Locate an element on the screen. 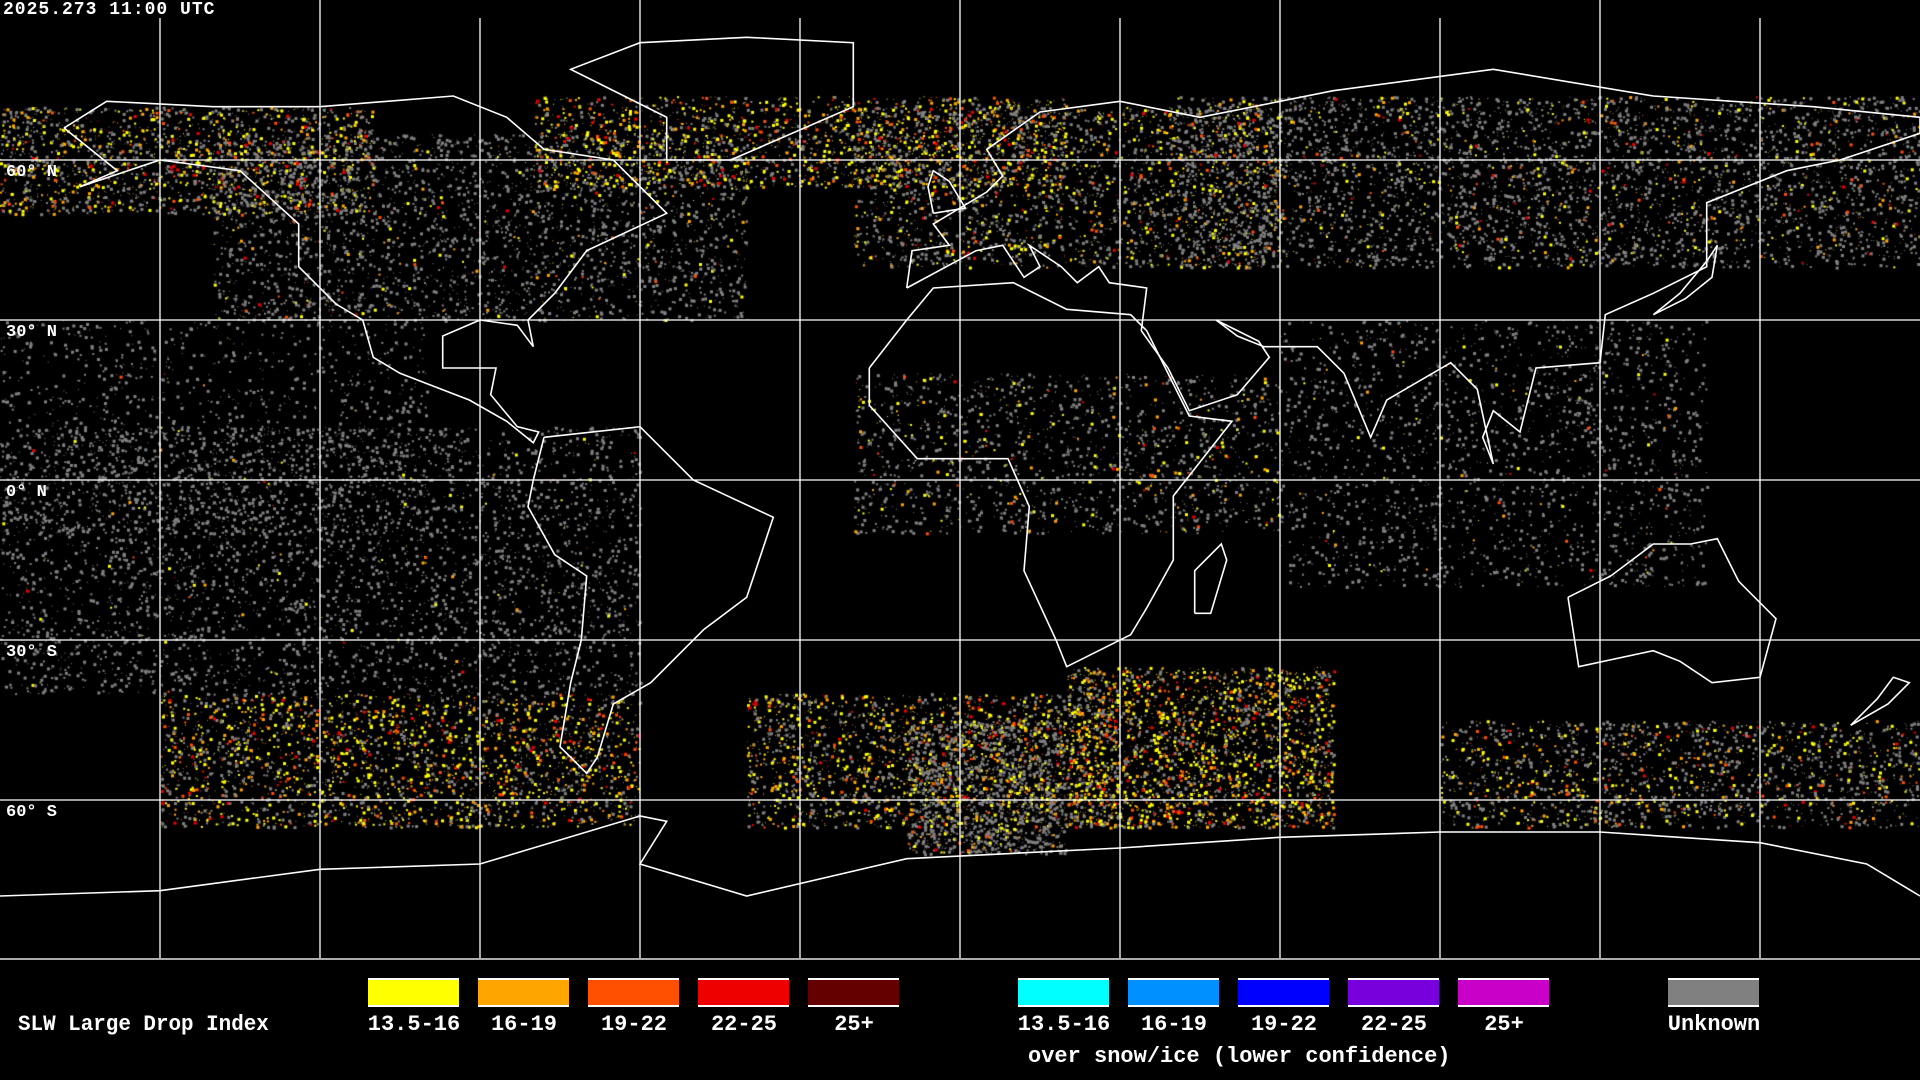 Image resolution: width=1920 pixels, height=1080 pixels. lat-label-30n: 30° N is located at coordinates (32, 332).